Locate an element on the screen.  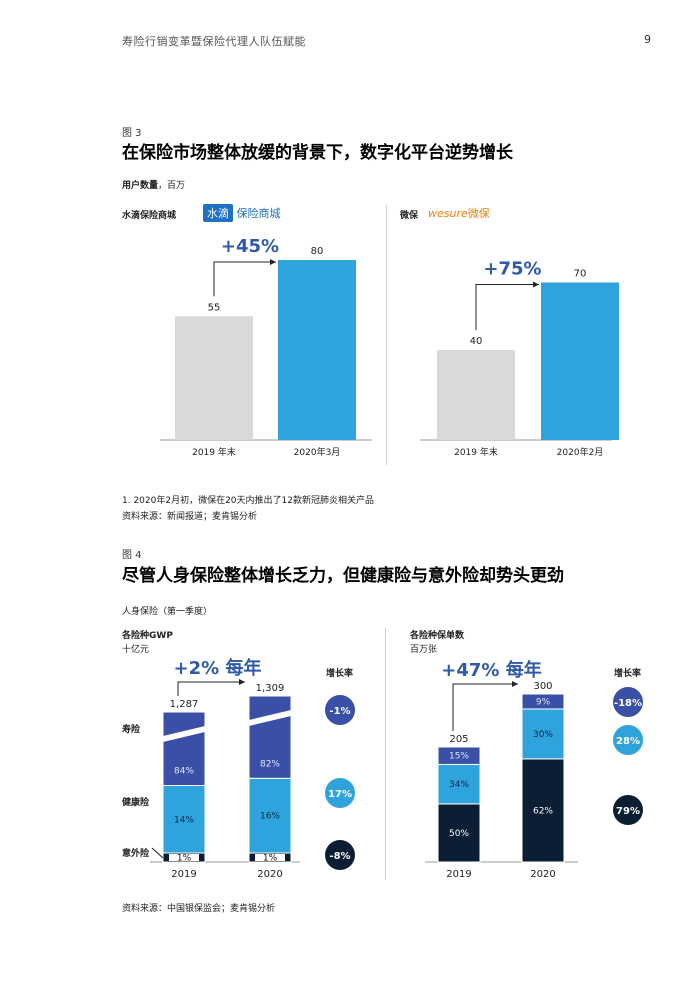
fig4-accident-leader is located at coordinates (157, 853).